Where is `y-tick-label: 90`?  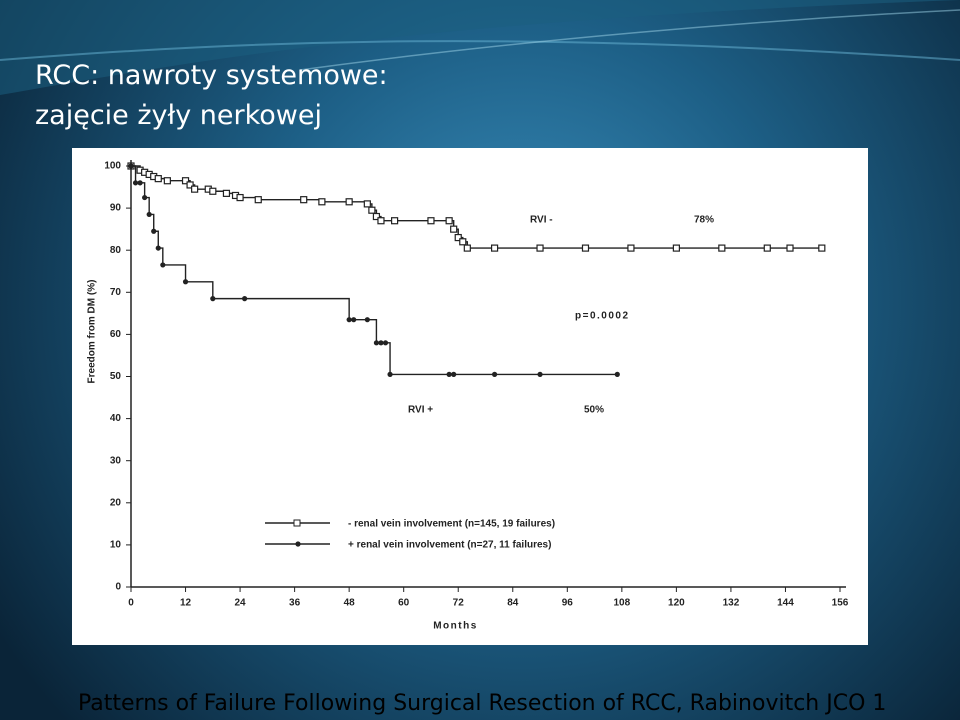
y-tick-label: 90 is located at coordinates (116, 208).